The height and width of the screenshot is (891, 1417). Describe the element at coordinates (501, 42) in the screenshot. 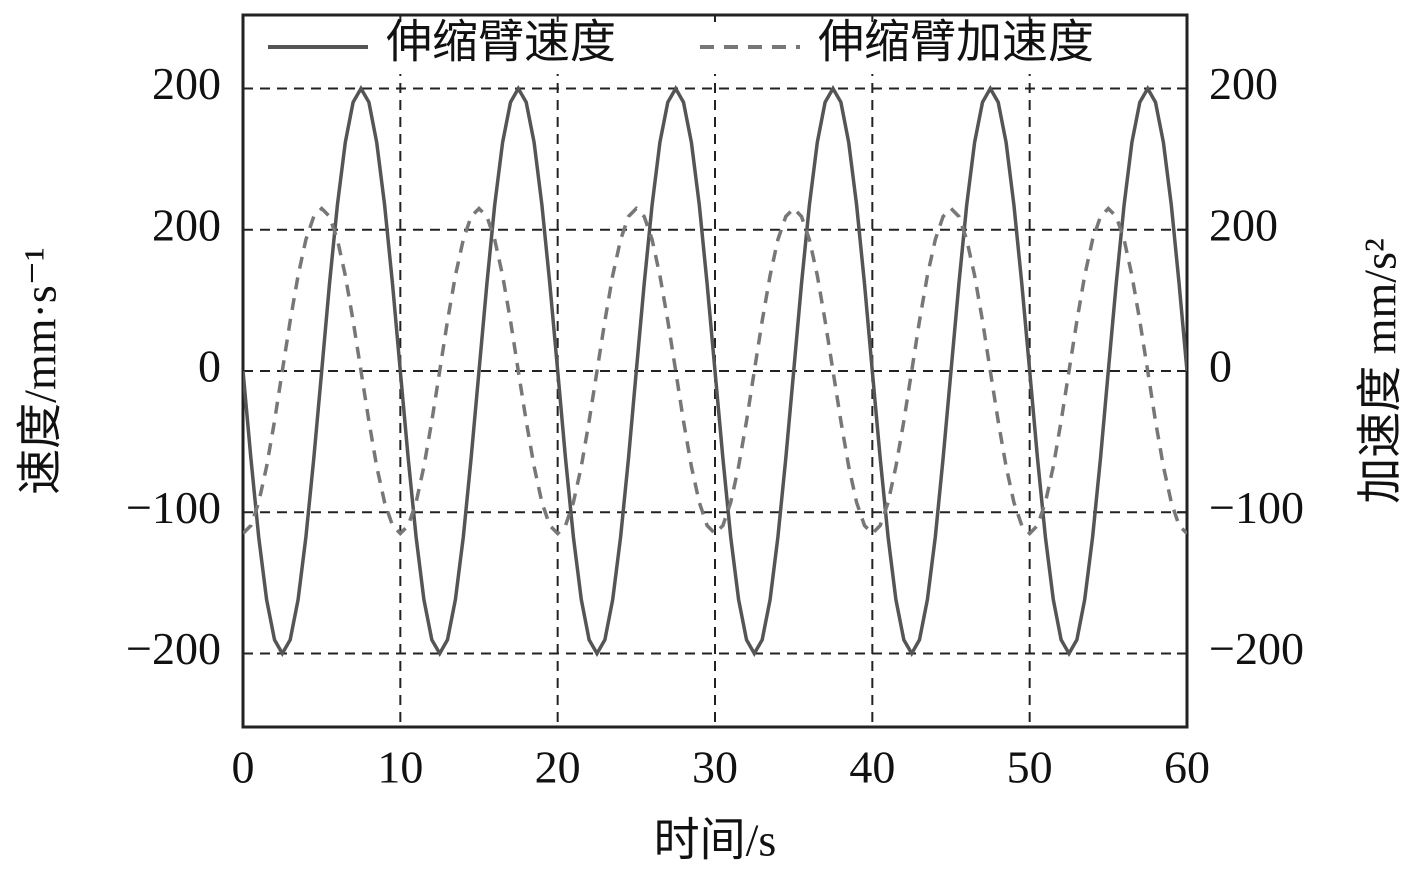

I see `legend-label: 伸缩臂速度` at that location.